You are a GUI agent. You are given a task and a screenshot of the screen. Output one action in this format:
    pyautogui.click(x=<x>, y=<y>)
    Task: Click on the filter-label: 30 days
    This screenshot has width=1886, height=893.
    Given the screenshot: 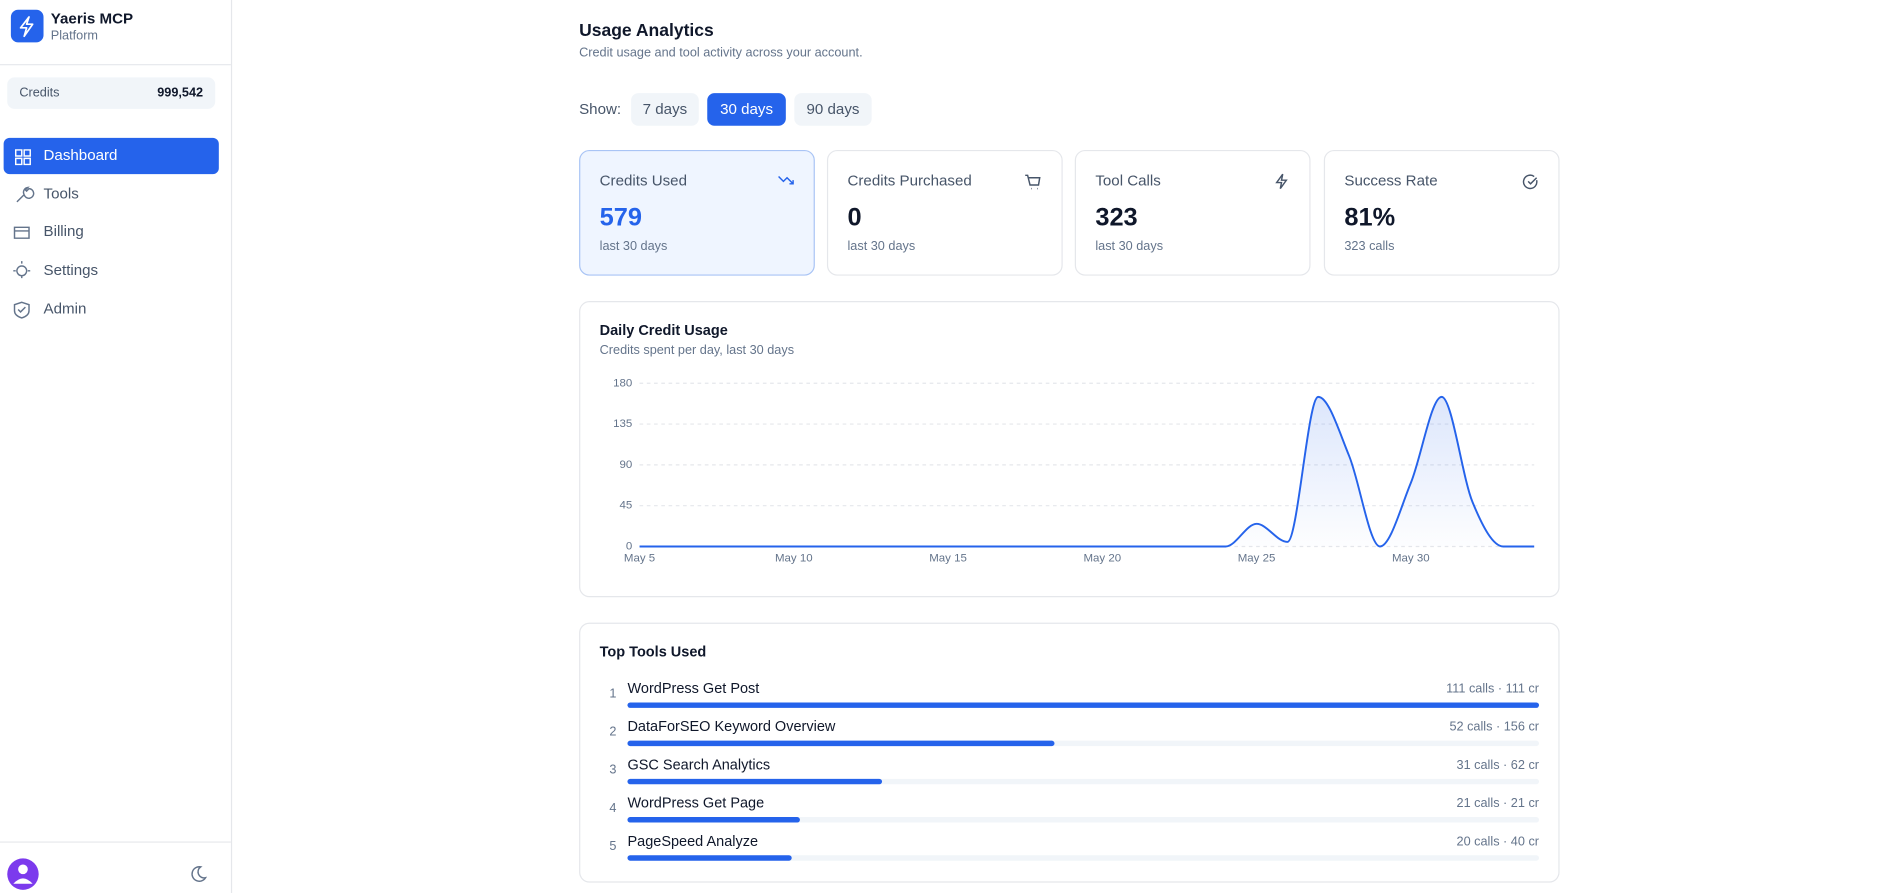 What is the action you would take?
    pyautogui.click(x=746, y=109)
    